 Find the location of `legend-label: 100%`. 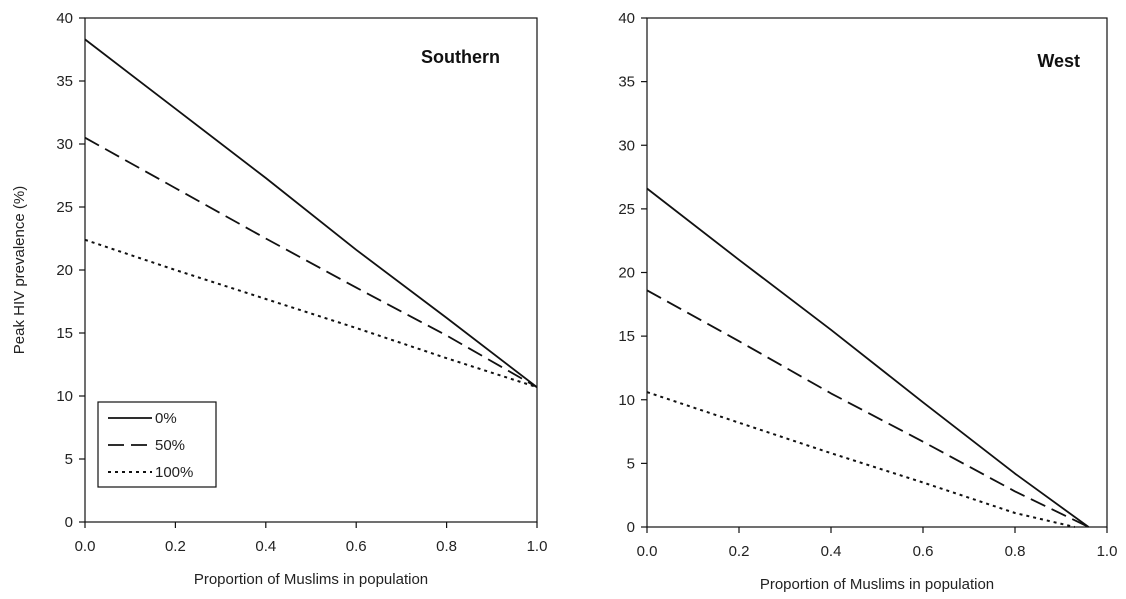

legend-label: 100% is located at coordinates (174, 472).